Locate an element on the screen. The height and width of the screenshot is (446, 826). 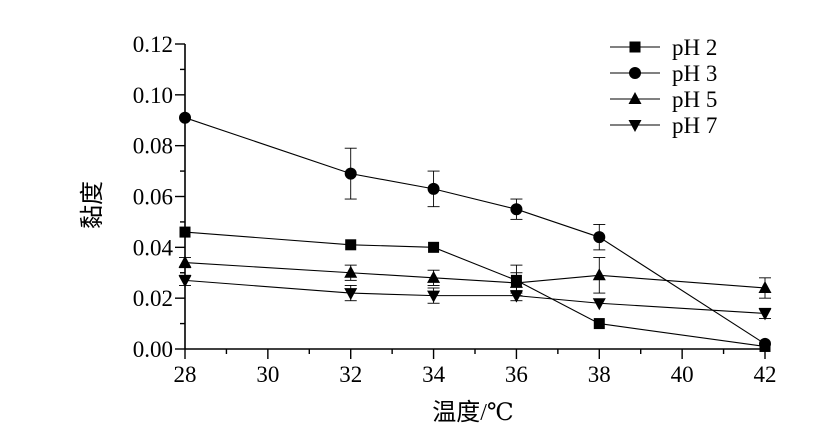
x-axis-title: 温度/℃ is located at coordinates (473, 412).